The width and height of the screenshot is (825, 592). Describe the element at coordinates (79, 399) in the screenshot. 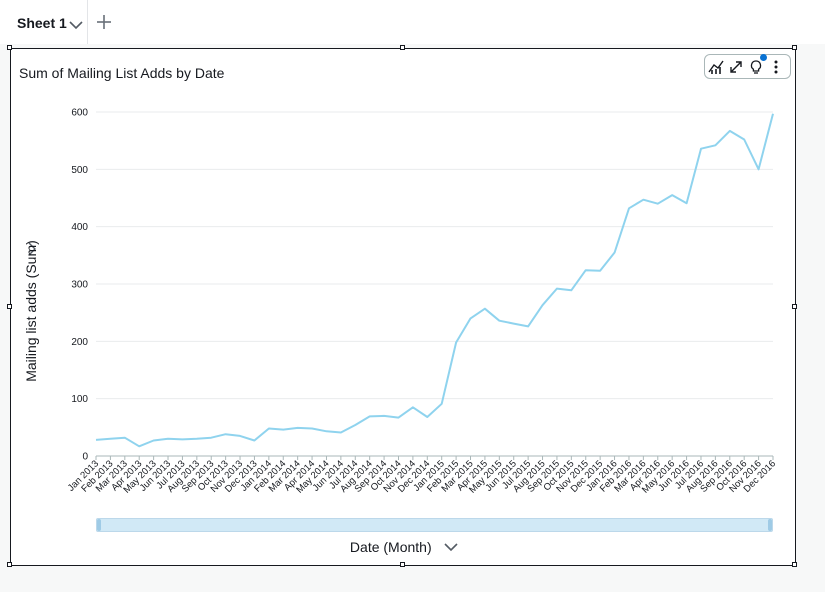

I see `y-tick-label: 100` at that location.